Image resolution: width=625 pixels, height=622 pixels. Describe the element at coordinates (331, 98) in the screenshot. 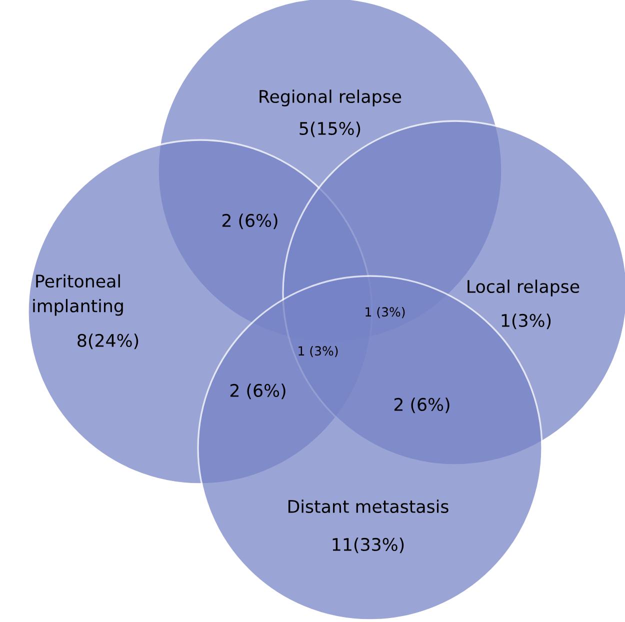

I see `category-label: Regional relapse` at that location.